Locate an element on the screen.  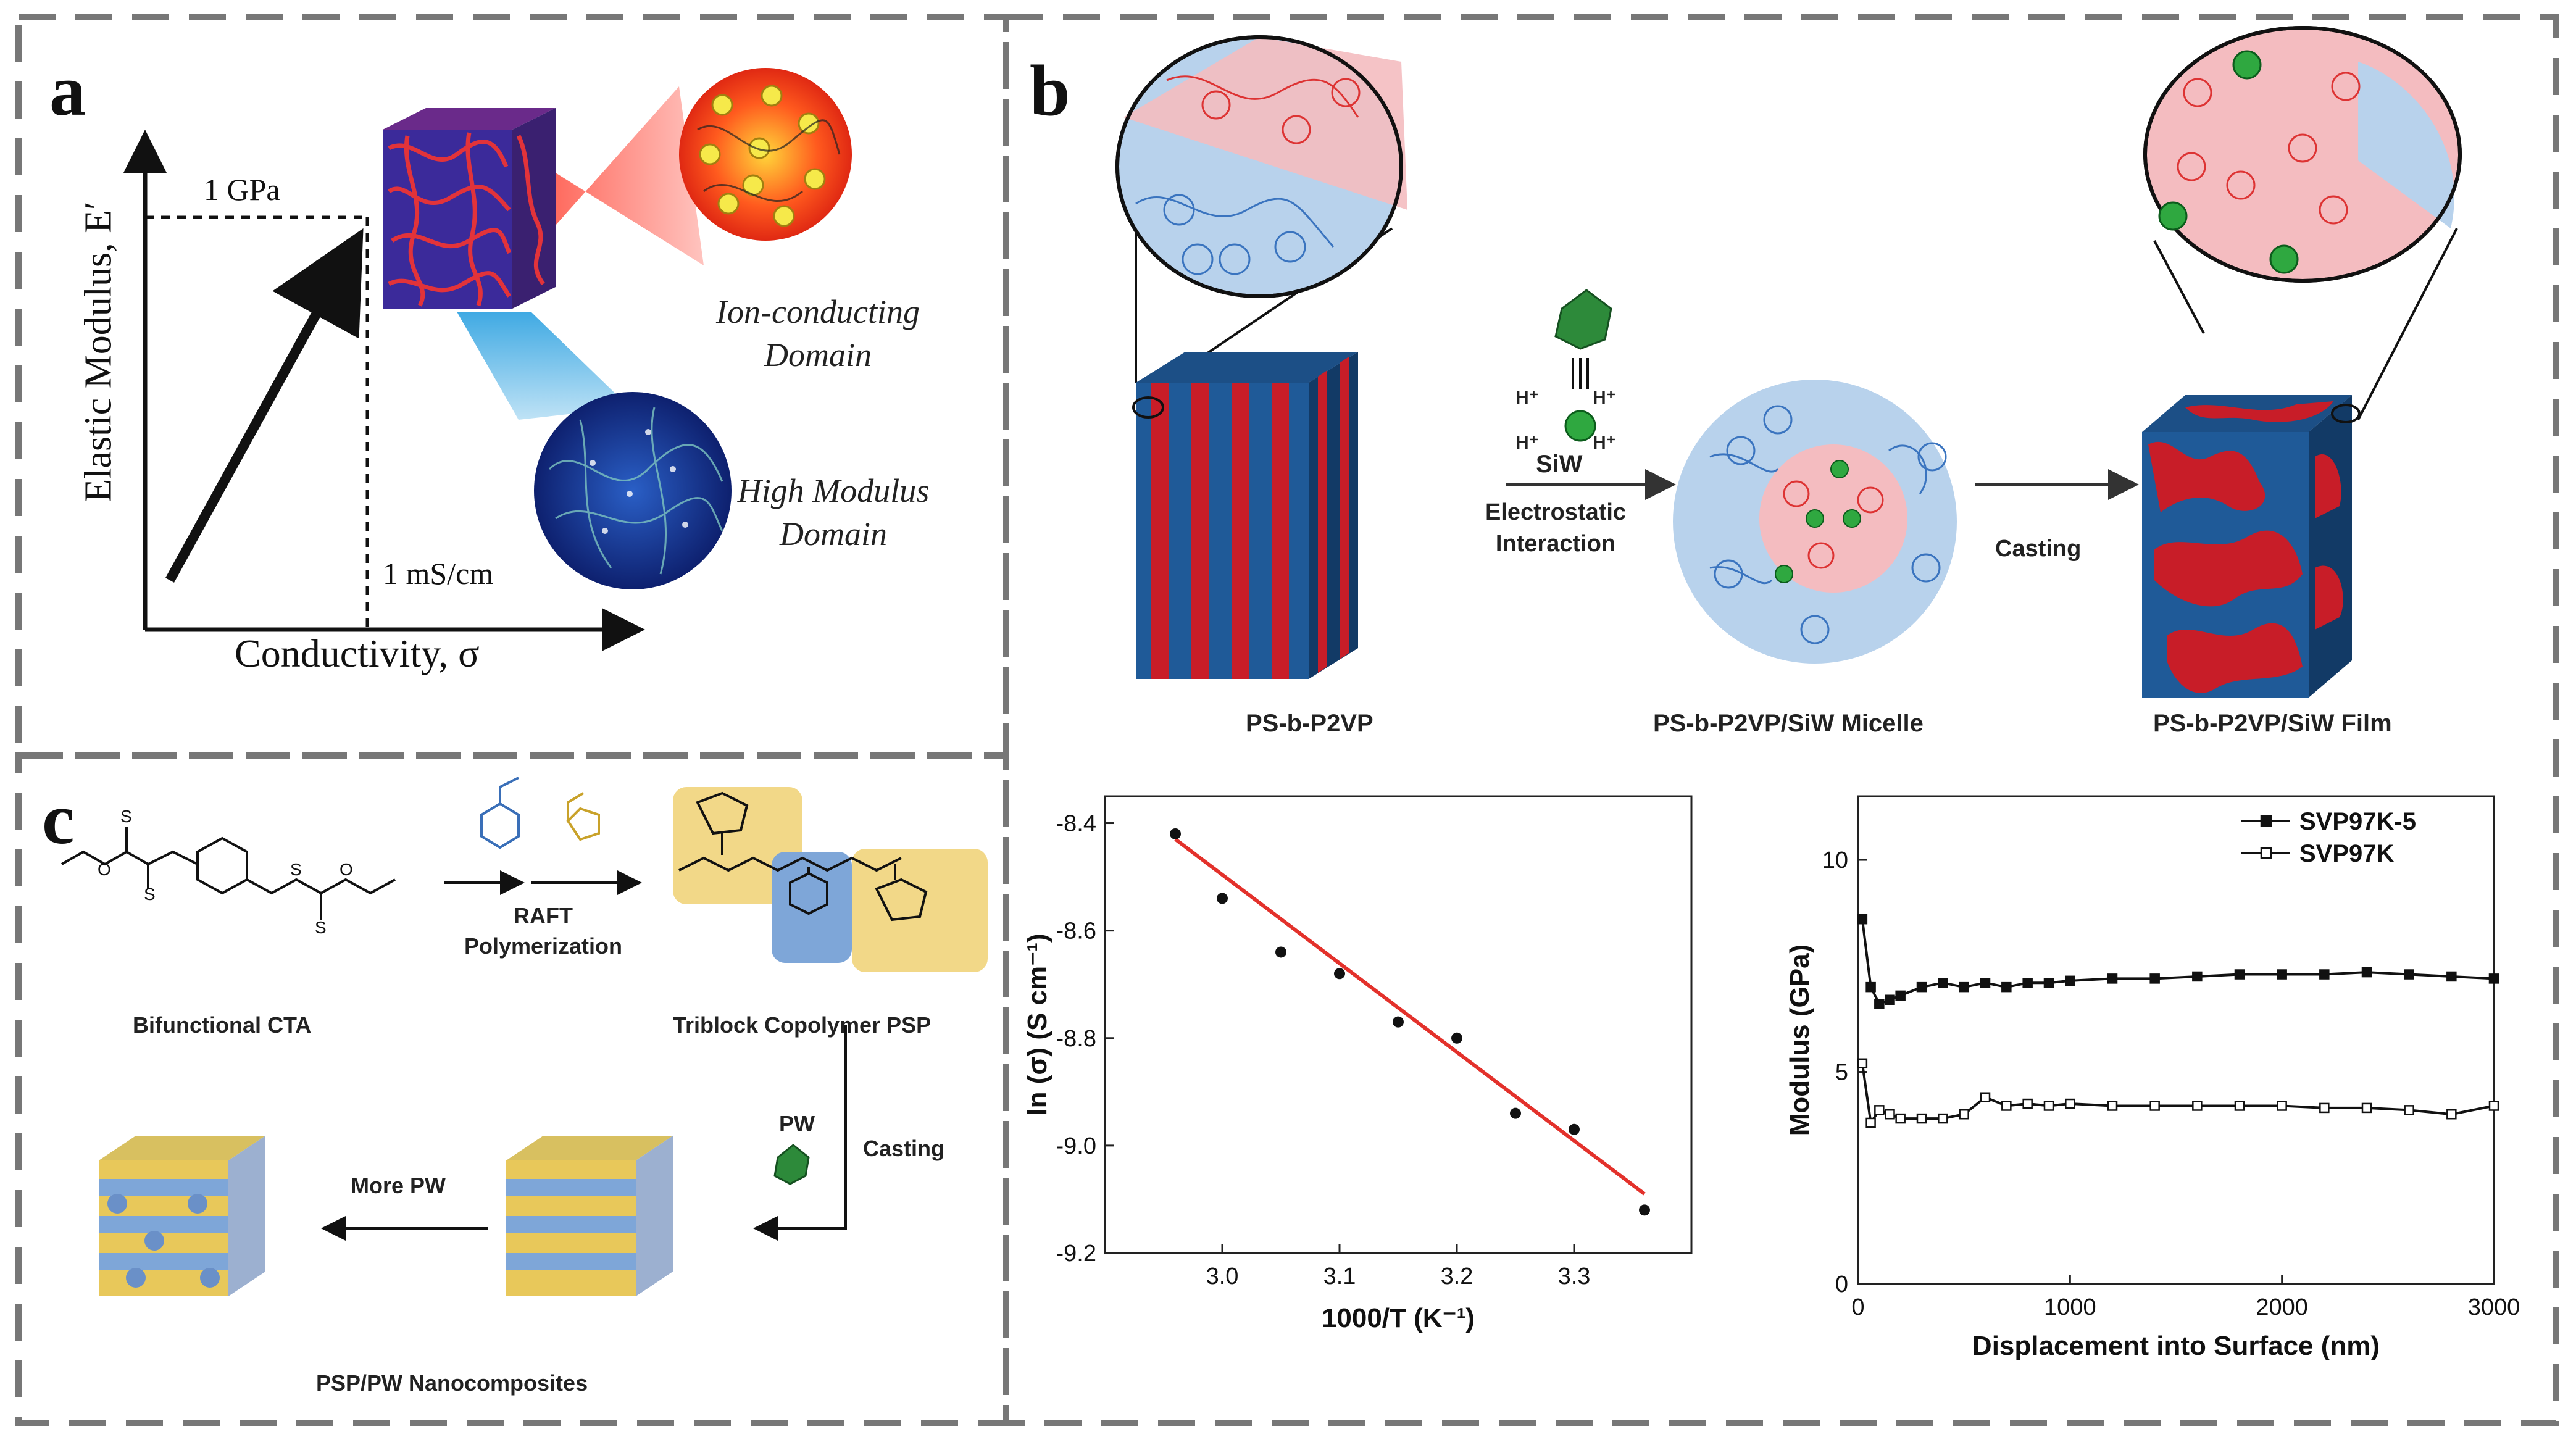
legend-label: SVP97K-5 is located at coordinates (2357, 821).